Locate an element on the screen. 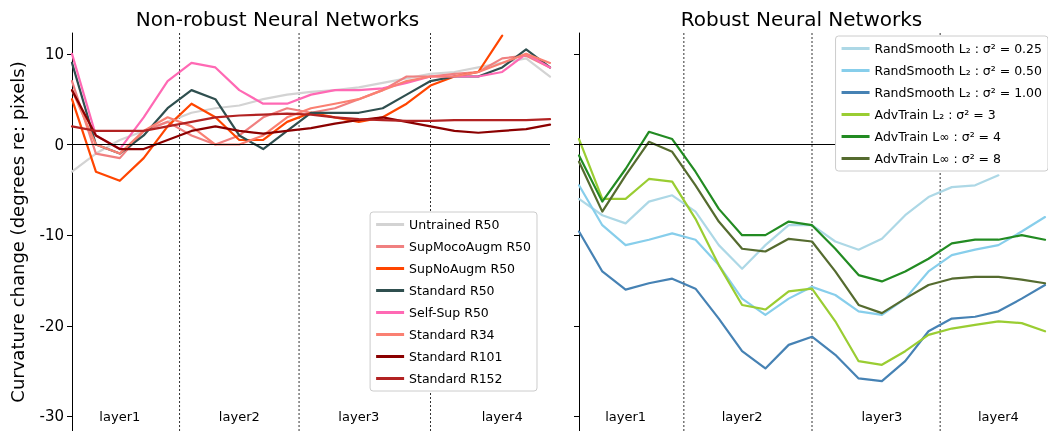 The width and height of the screenshot is (1048, 431). legend-label: SupMocoAugm R50 is located at coordinates (470, 246).